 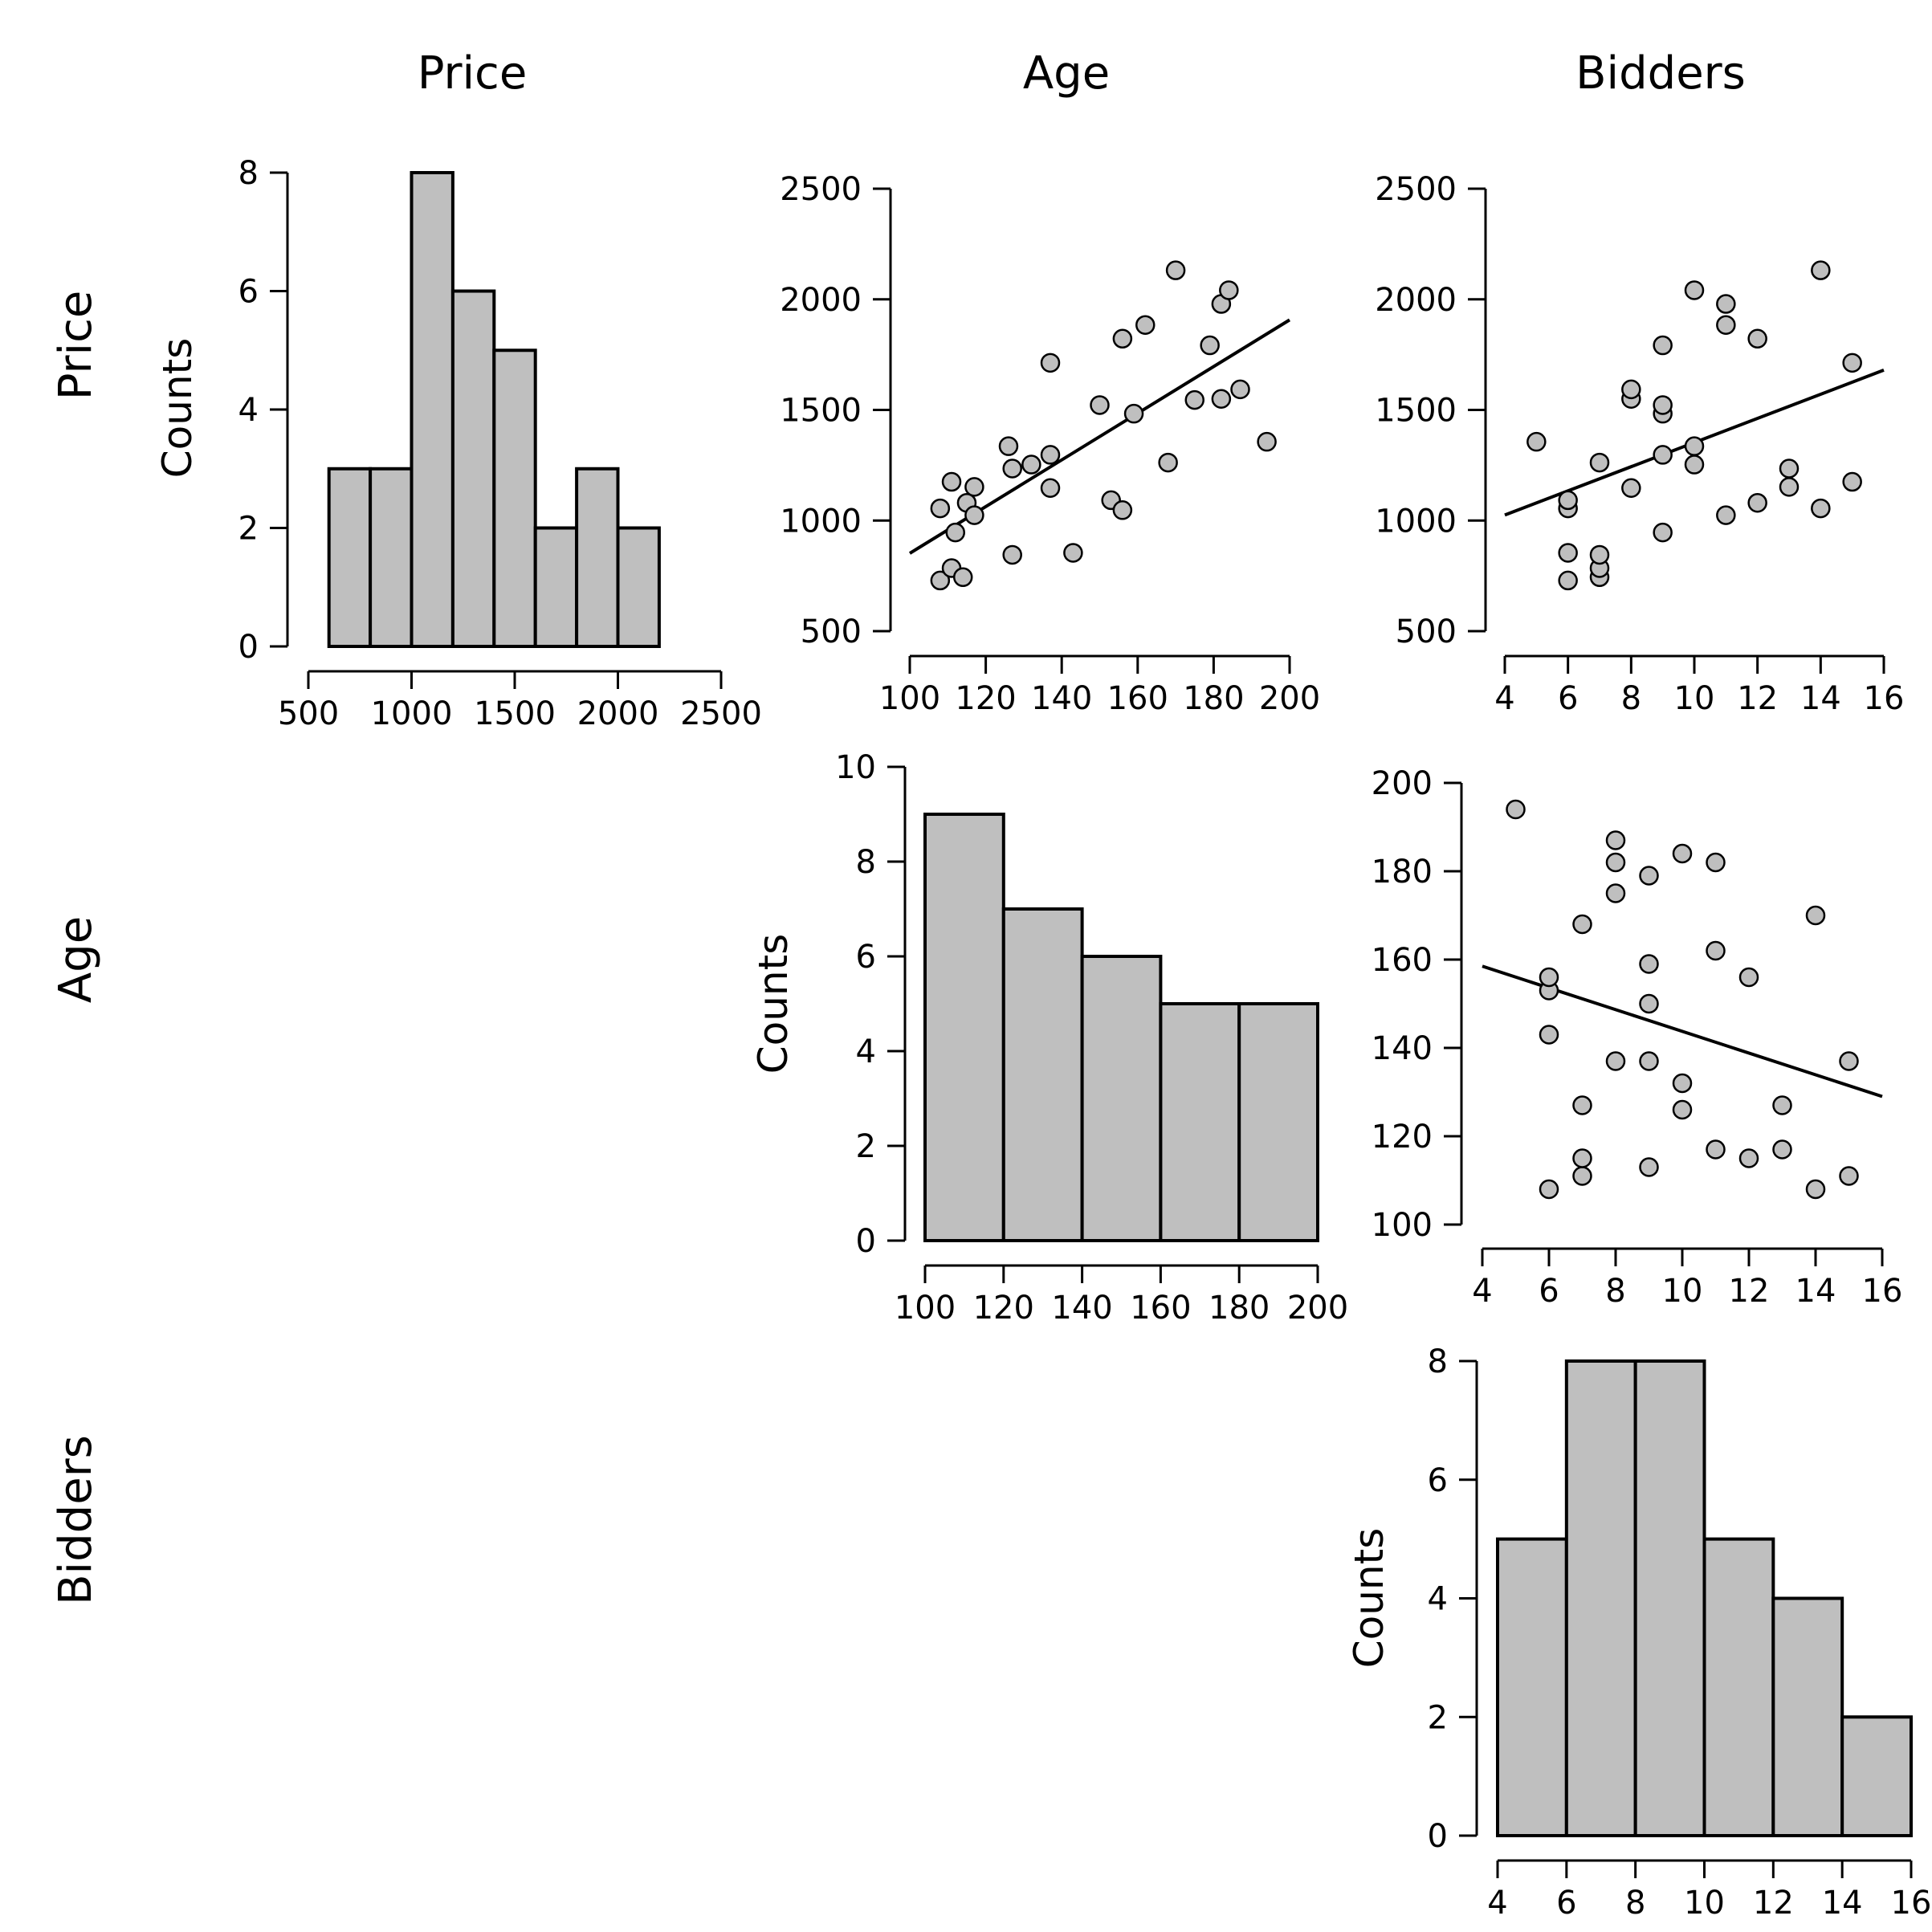 What do you see at coordinates (249, 647) in the screenshot?
I see `hist-price-y-tick-label: 0` at bounding box center [249, 647].